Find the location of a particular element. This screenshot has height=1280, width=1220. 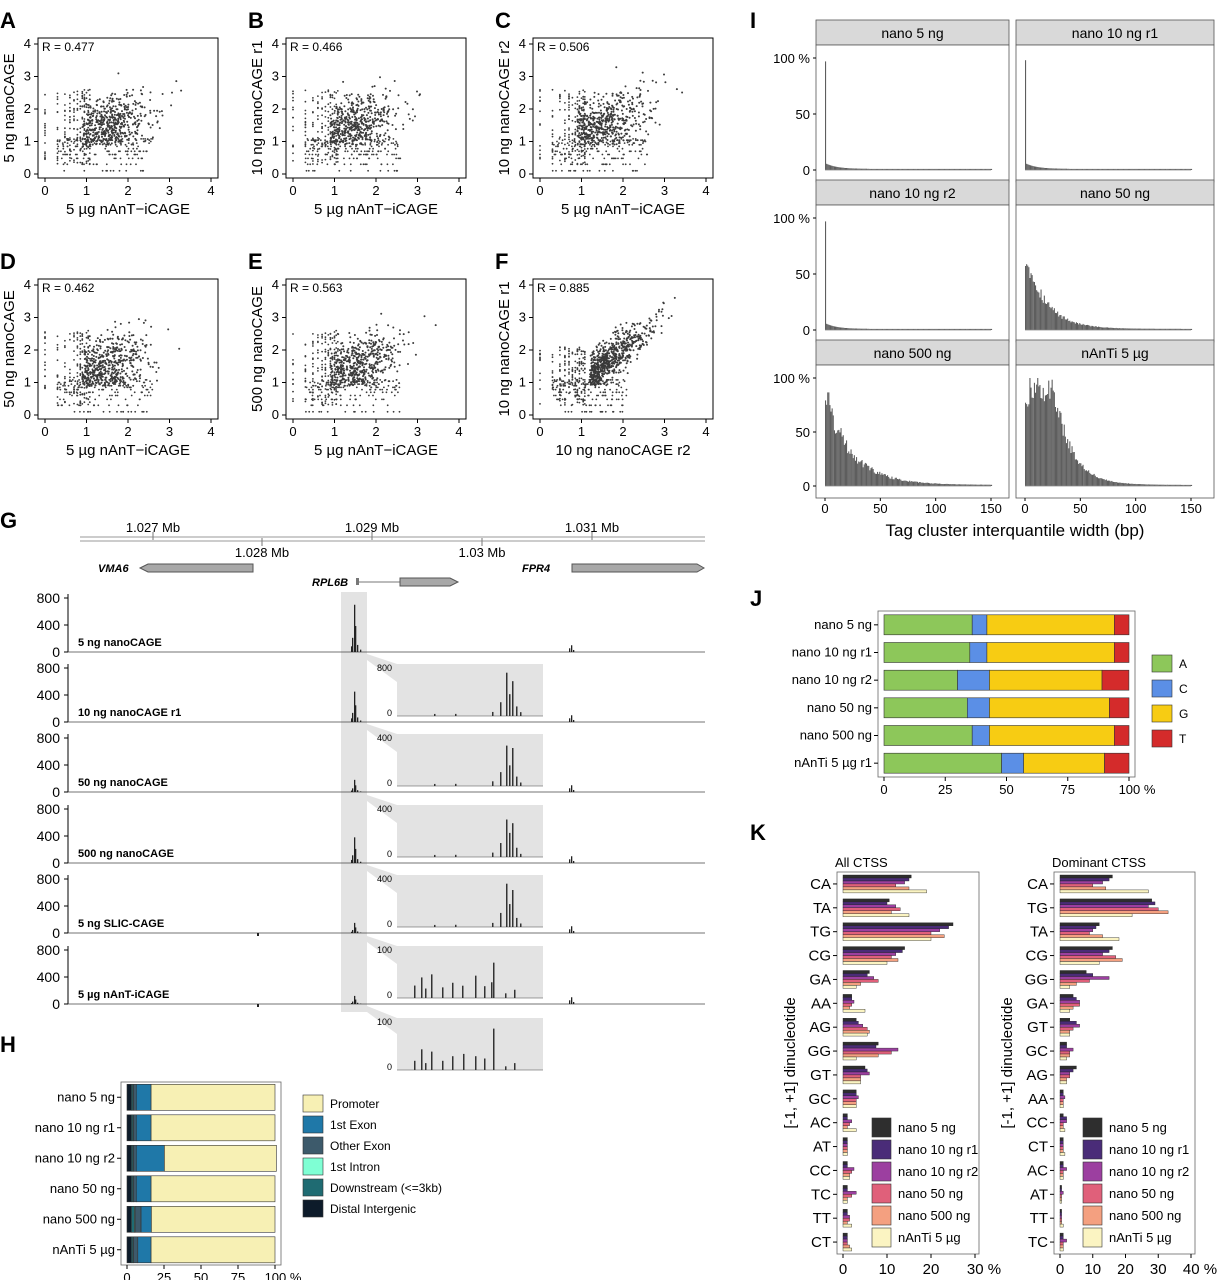

y-tick-label: 3 is located at coordinates (275, 317).